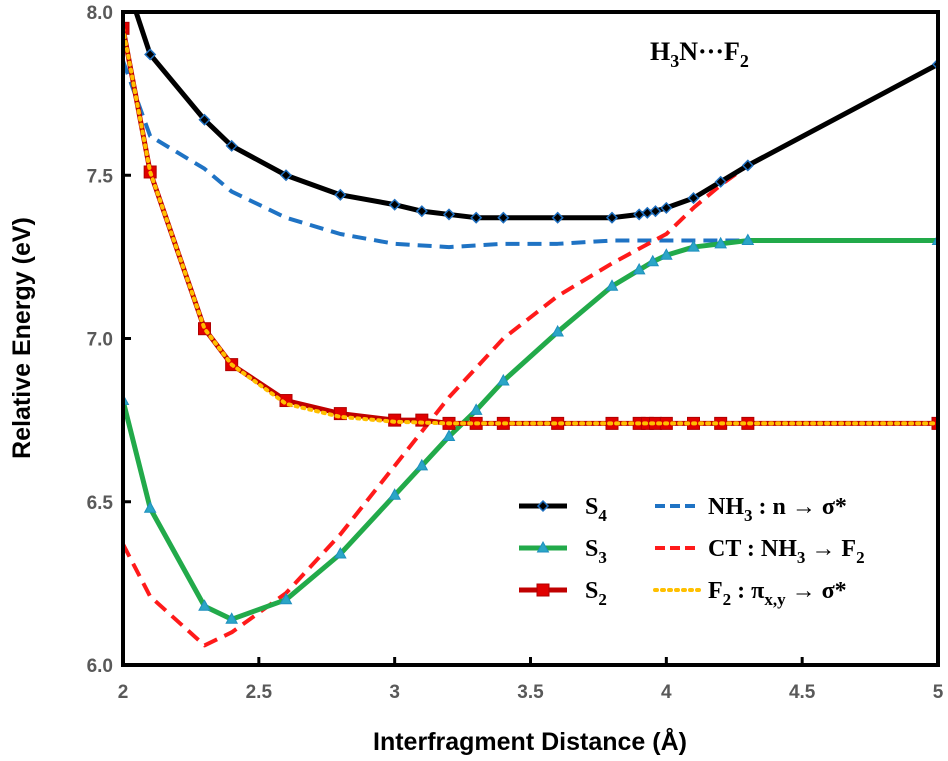 The height and width of the screenshot is (761, 948). What do you see at coordinates (596, 551) in the screenshot?
I see `legend-label-1: S3` at bounding box center [596, 551].